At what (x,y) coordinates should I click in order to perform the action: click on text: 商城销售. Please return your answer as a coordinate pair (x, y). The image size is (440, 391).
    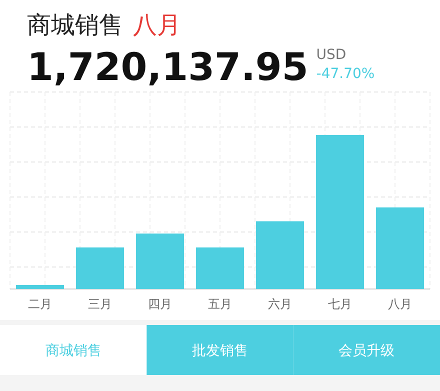
    Looking at the image, I should click on (73, 351).